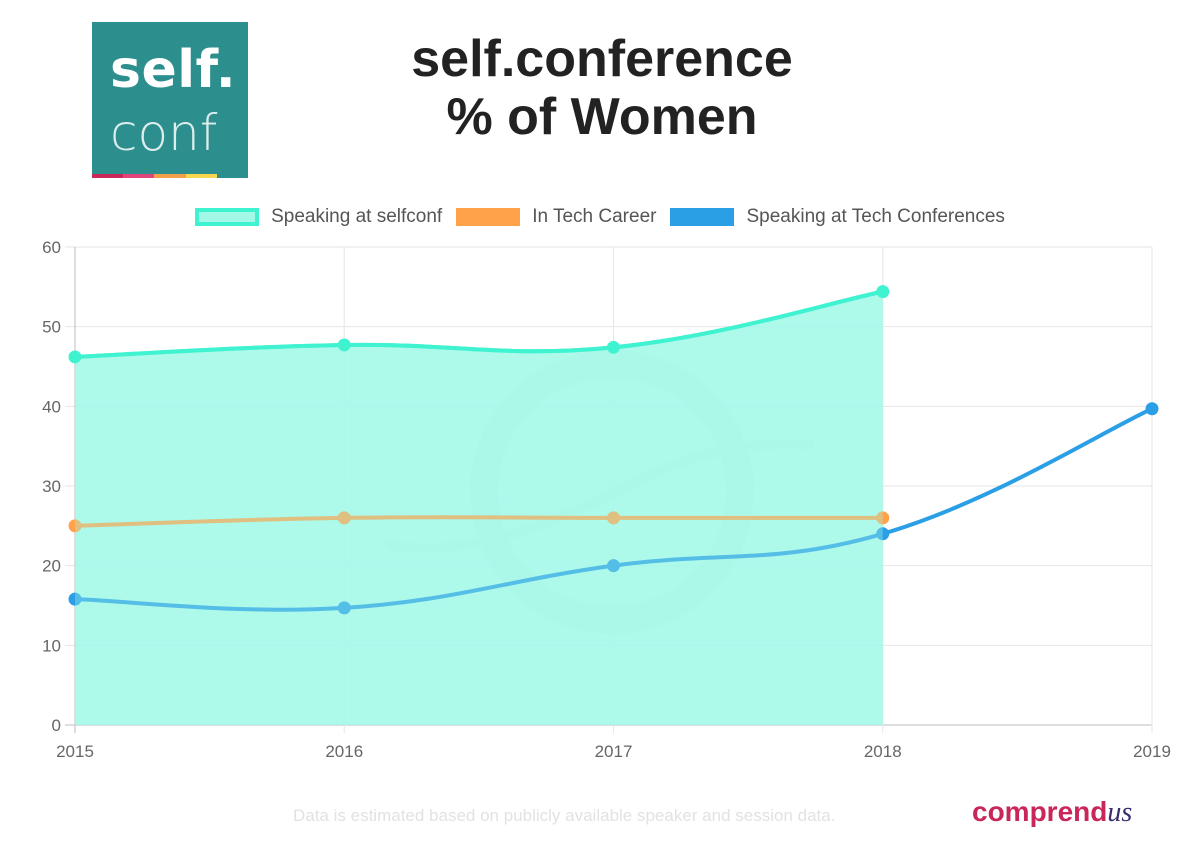 The image size is (1200, 861). Describe the element at coordinates (602, 59) in the screenshot. I see `chart-title-line-1: self.conference` at that location.